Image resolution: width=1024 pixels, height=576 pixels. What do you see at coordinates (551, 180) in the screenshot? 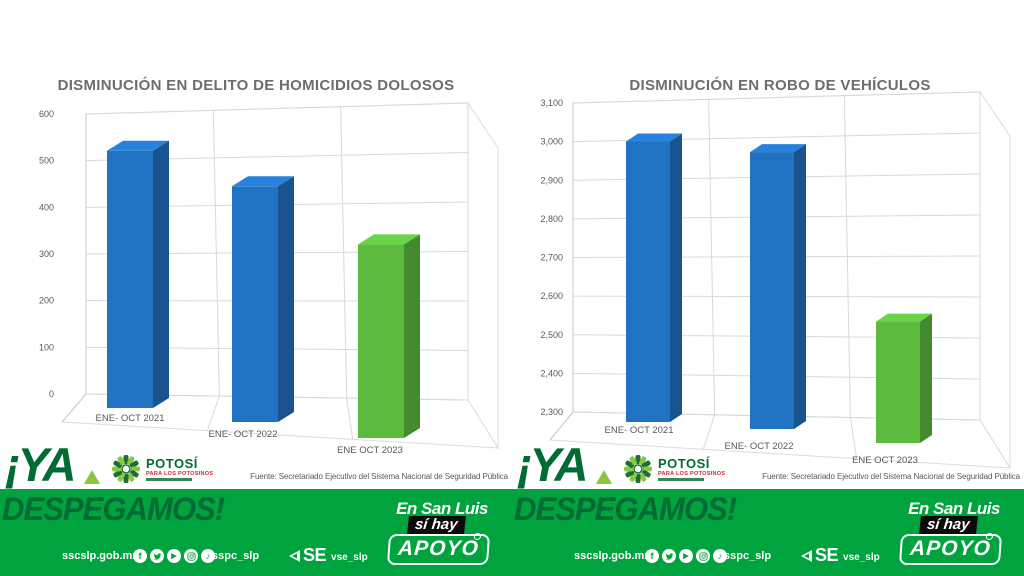
I see `y-tick-label: 2,900` at bounding box center [551, 180].